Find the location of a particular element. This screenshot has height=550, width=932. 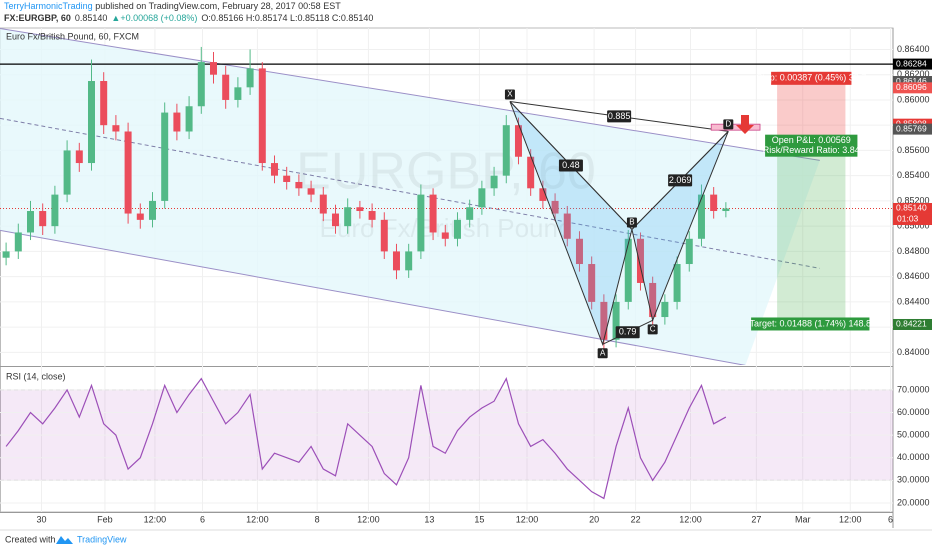

point-label: A is located at coordinates (603, 352).